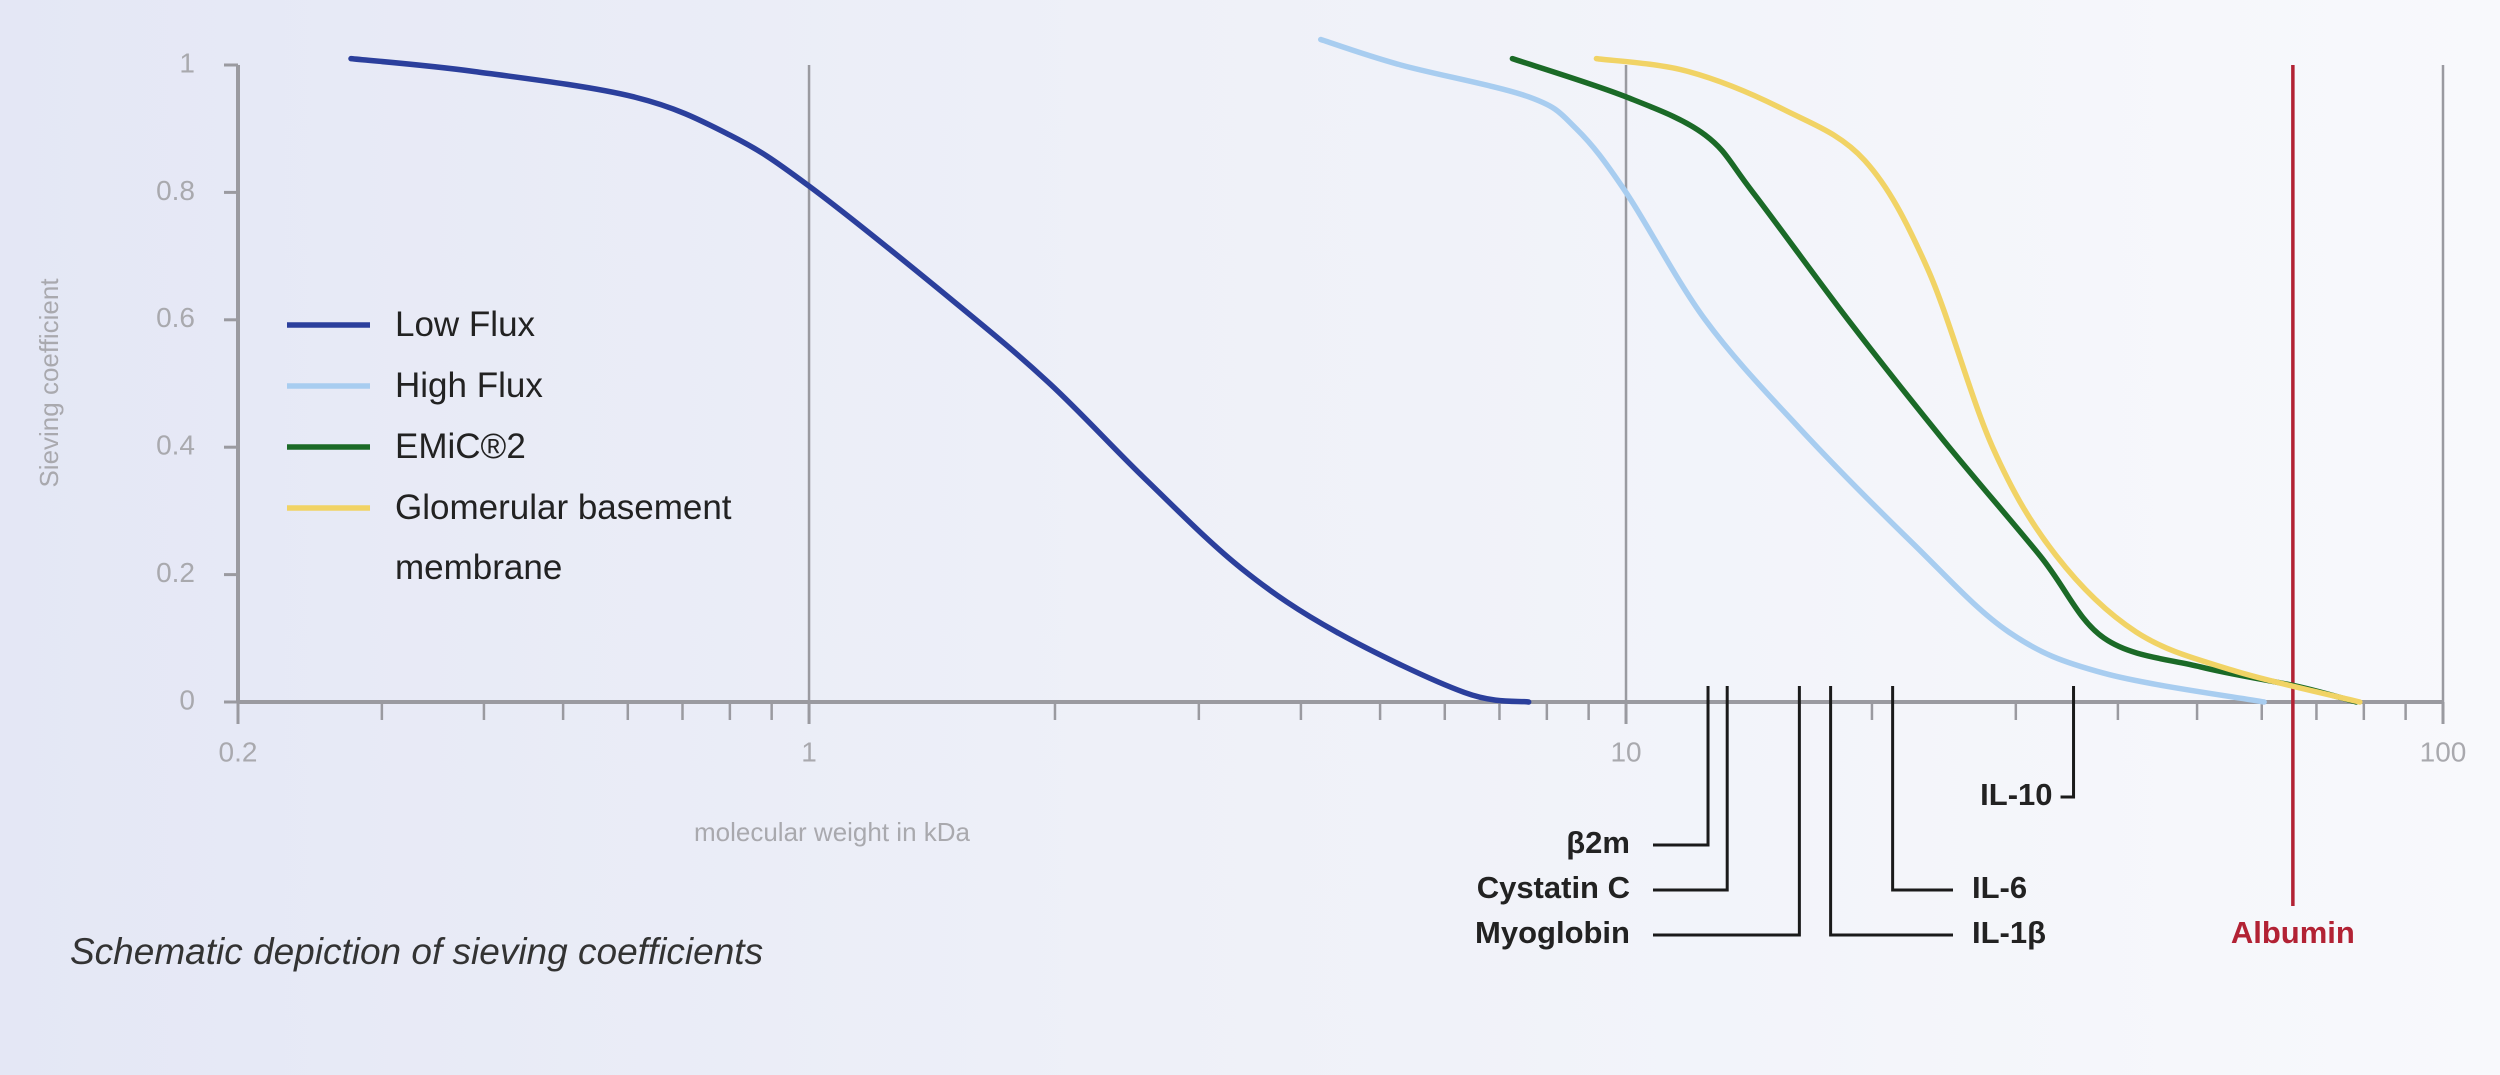 The height and width of the screenshot is (1075, 2500). Describe the element at coordinates (1553, 887) in the screenshot. I see `marker-label: Cystatin C` at that location.